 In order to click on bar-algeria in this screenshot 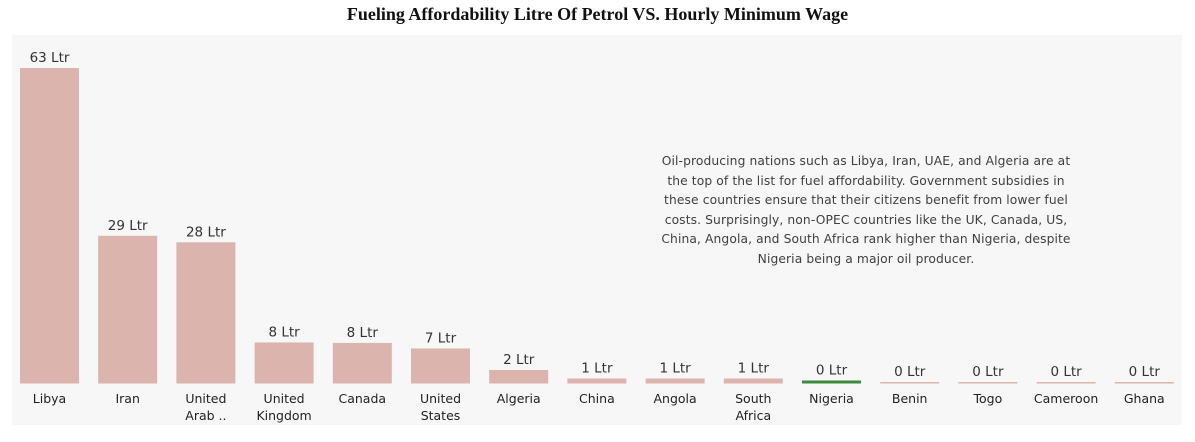, I will do `click(519, 376)`.